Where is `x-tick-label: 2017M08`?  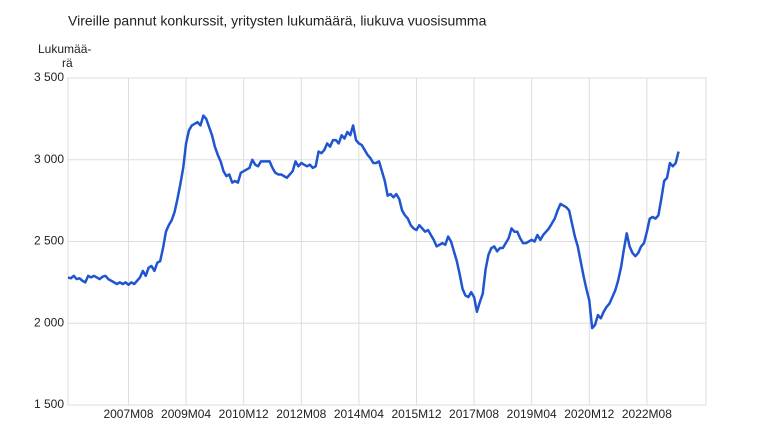 x-tick-label: 2017M08 is located at coordinates (474, 414).